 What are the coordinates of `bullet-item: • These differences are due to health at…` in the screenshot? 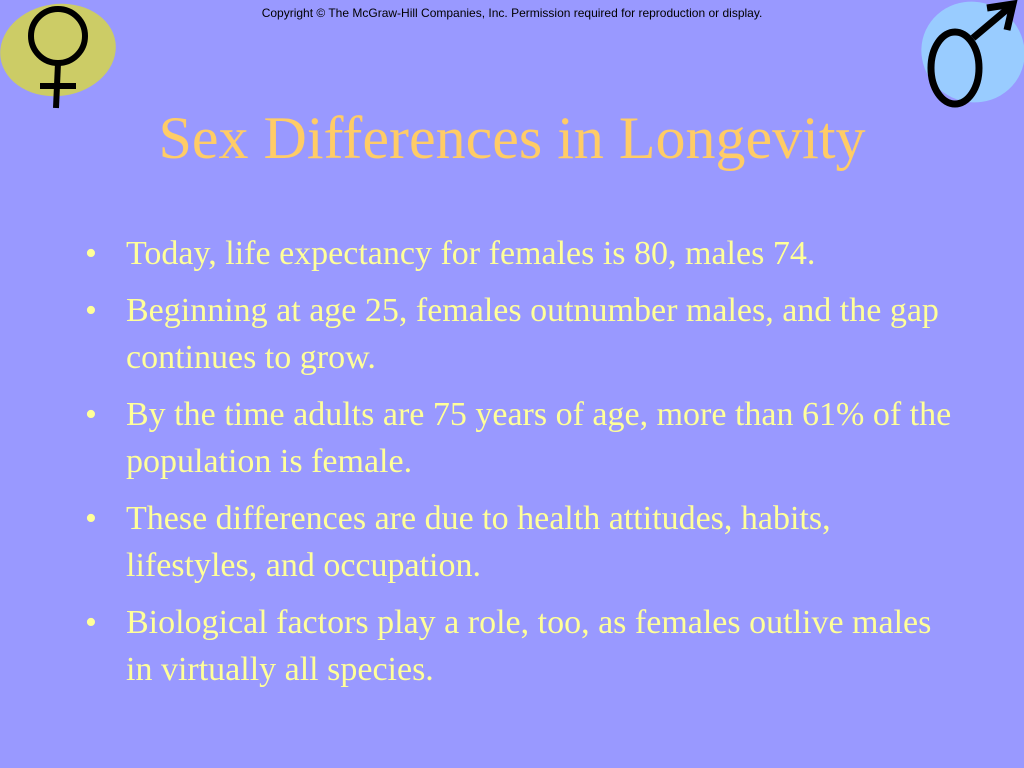 It's located at (525, 542).